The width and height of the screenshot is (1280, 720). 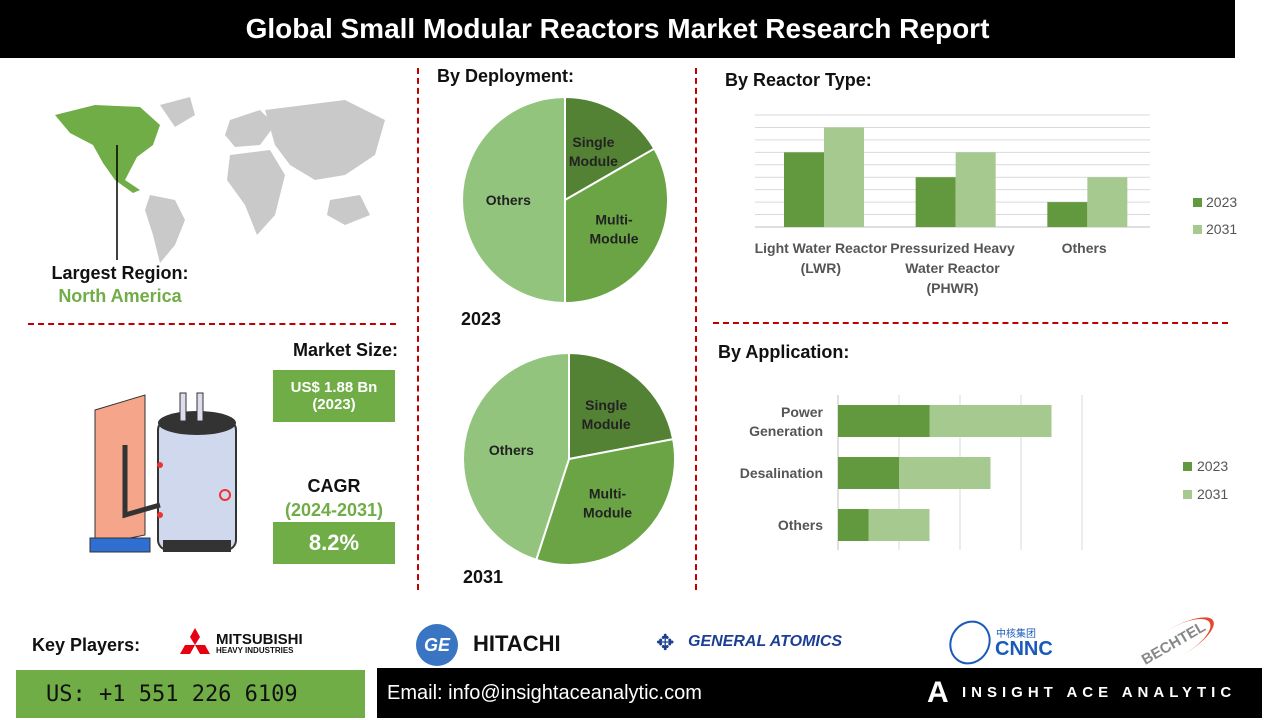 What do you see at coordinates (334, 510) in the screenshot?
I see `cagr-period: (2024-2031)` at bounding box center [334, 510].